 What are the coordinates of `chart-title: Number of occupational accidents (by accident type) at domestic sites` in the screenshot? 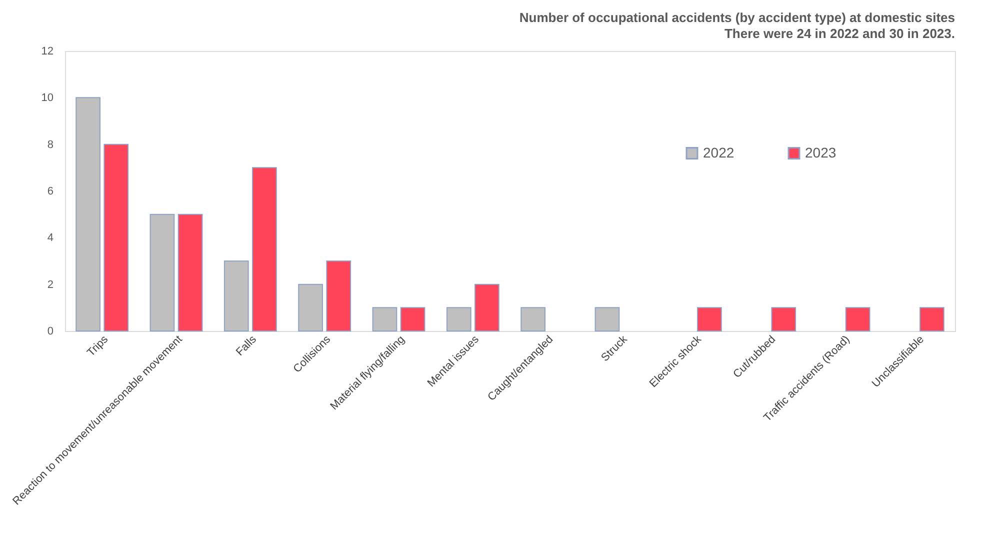 It's located at (737, 17).